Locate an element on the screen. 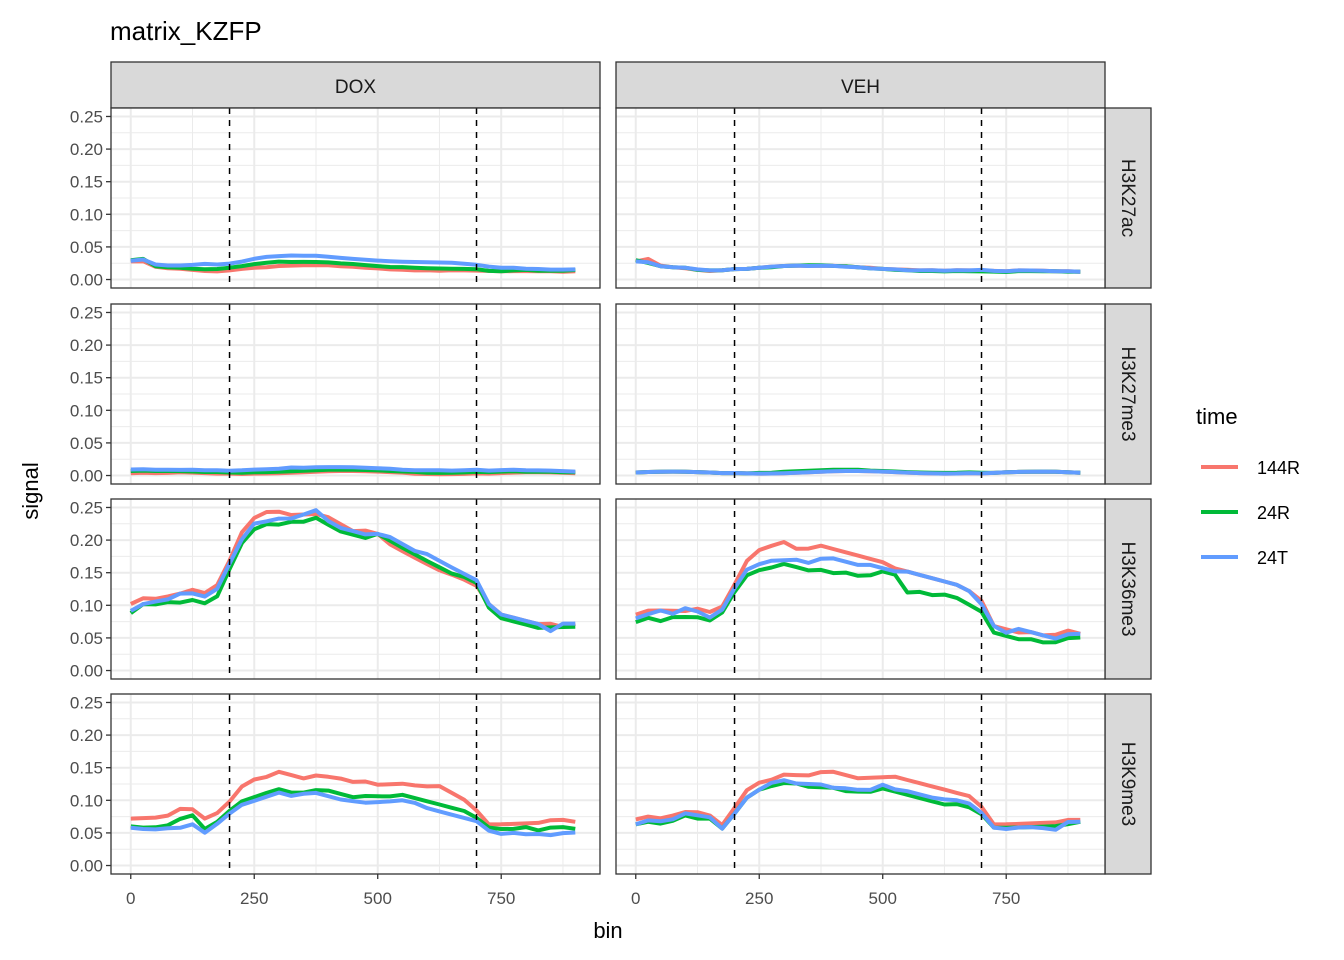  facet-strip-label: H3K27ac is located at coordinates (1127, 198).